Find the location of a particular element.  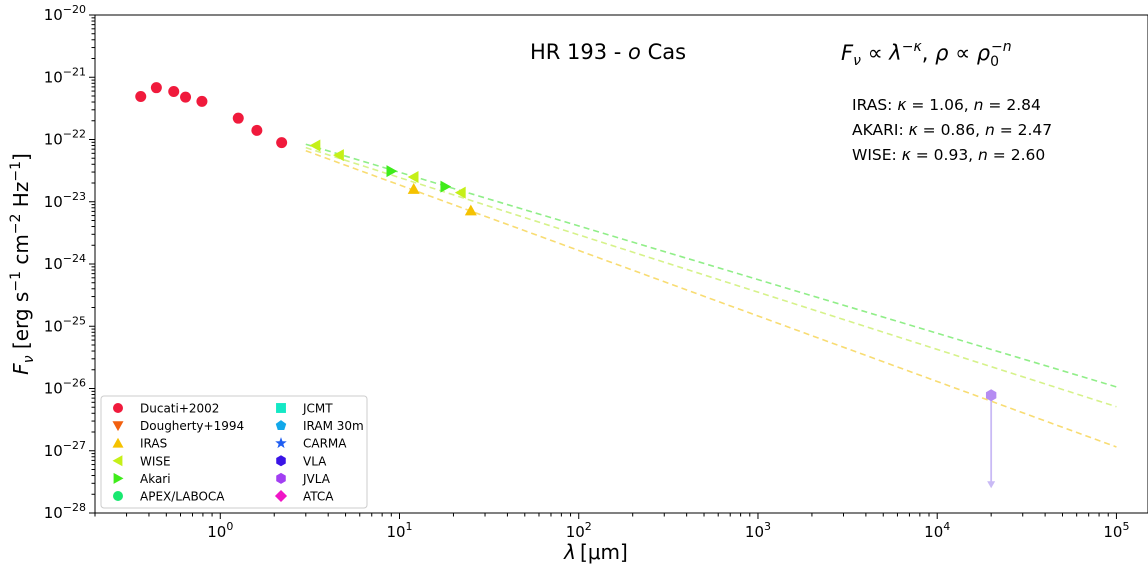

chart-title: HR 193 - o Cas is located at coordinates (608, 52).